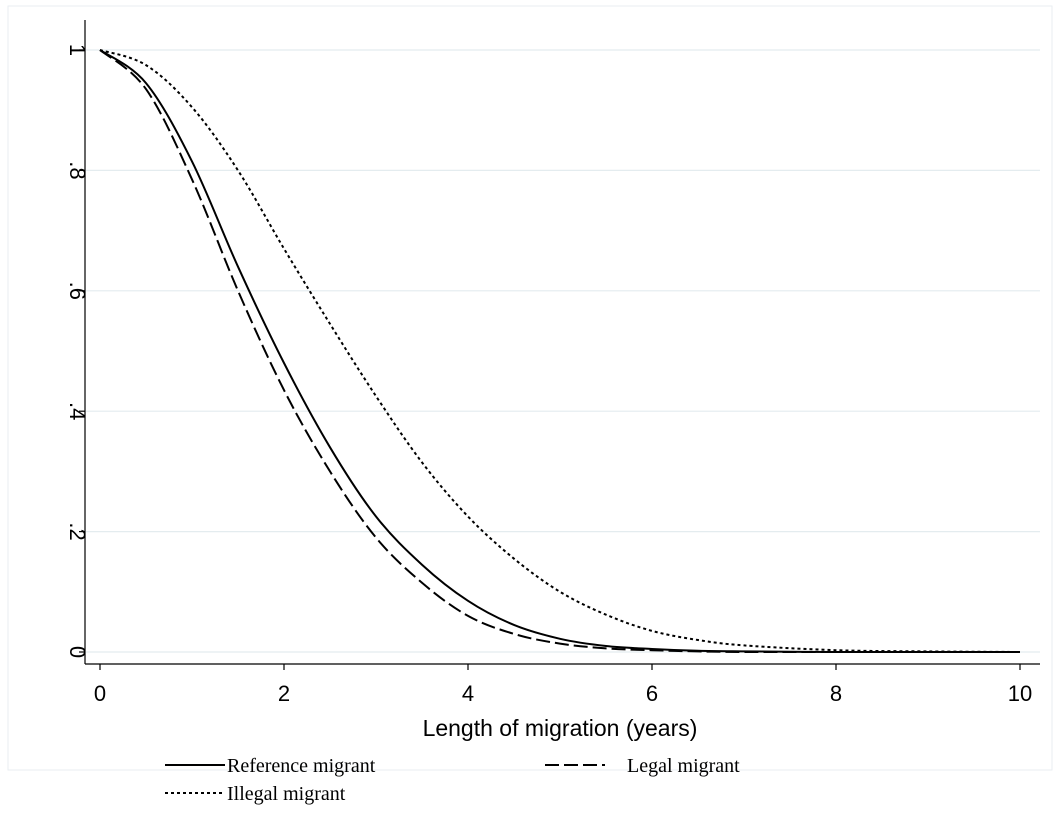 This screenshot has width=1056, height=838. What do you see at coordinates (560, 728) in the screenshot?
I see `x-axis-title: Length of migration (years)` at bounding box center [560, 728].